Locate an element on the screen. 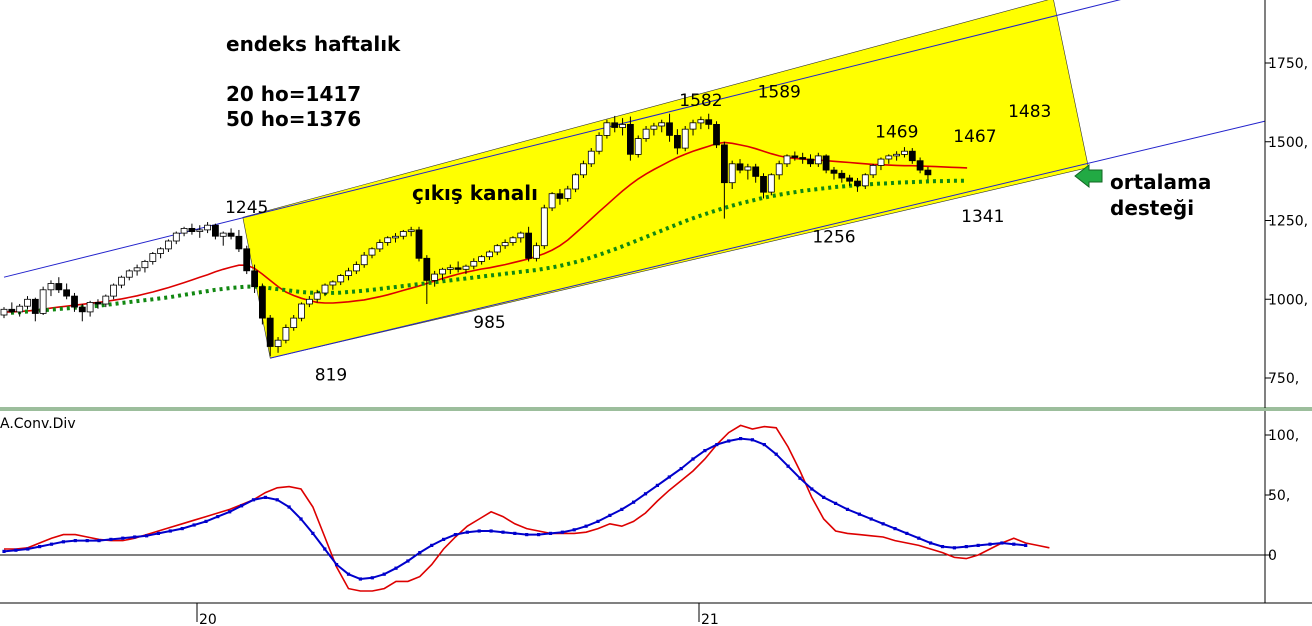  time-axis: 20 21 is located at coordinates (457, 614).